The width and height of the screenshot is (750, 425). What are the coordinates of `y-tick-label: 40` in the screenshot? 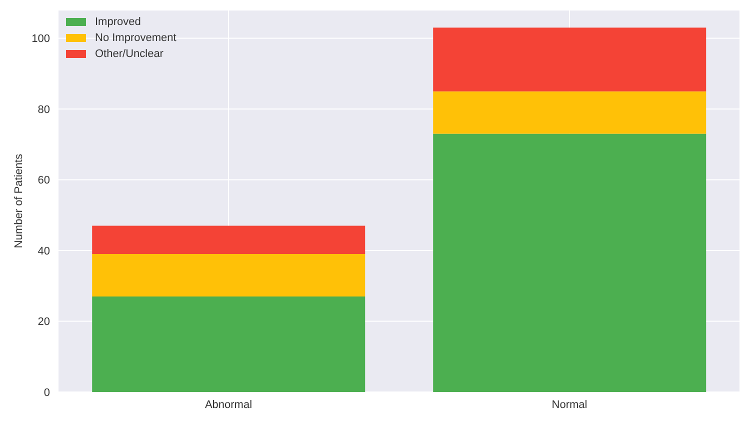 It's located at (44, 251).